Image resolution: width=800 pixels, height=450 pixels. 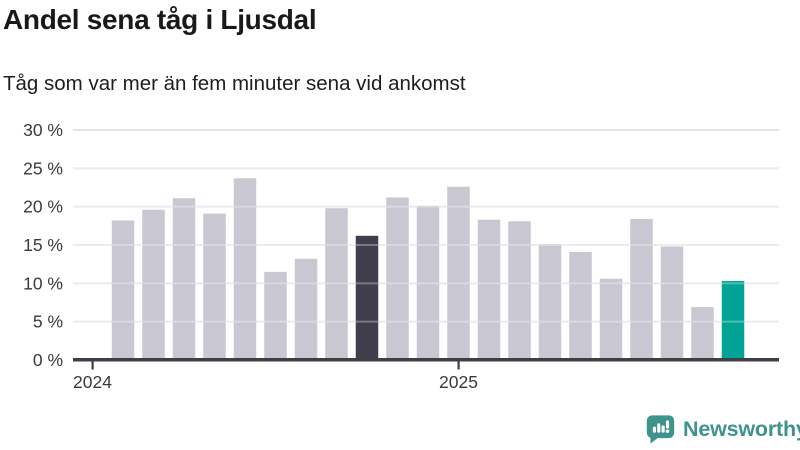 I want to click on newsworthy-logo: Newsworthy, so click(x=722, y=429).